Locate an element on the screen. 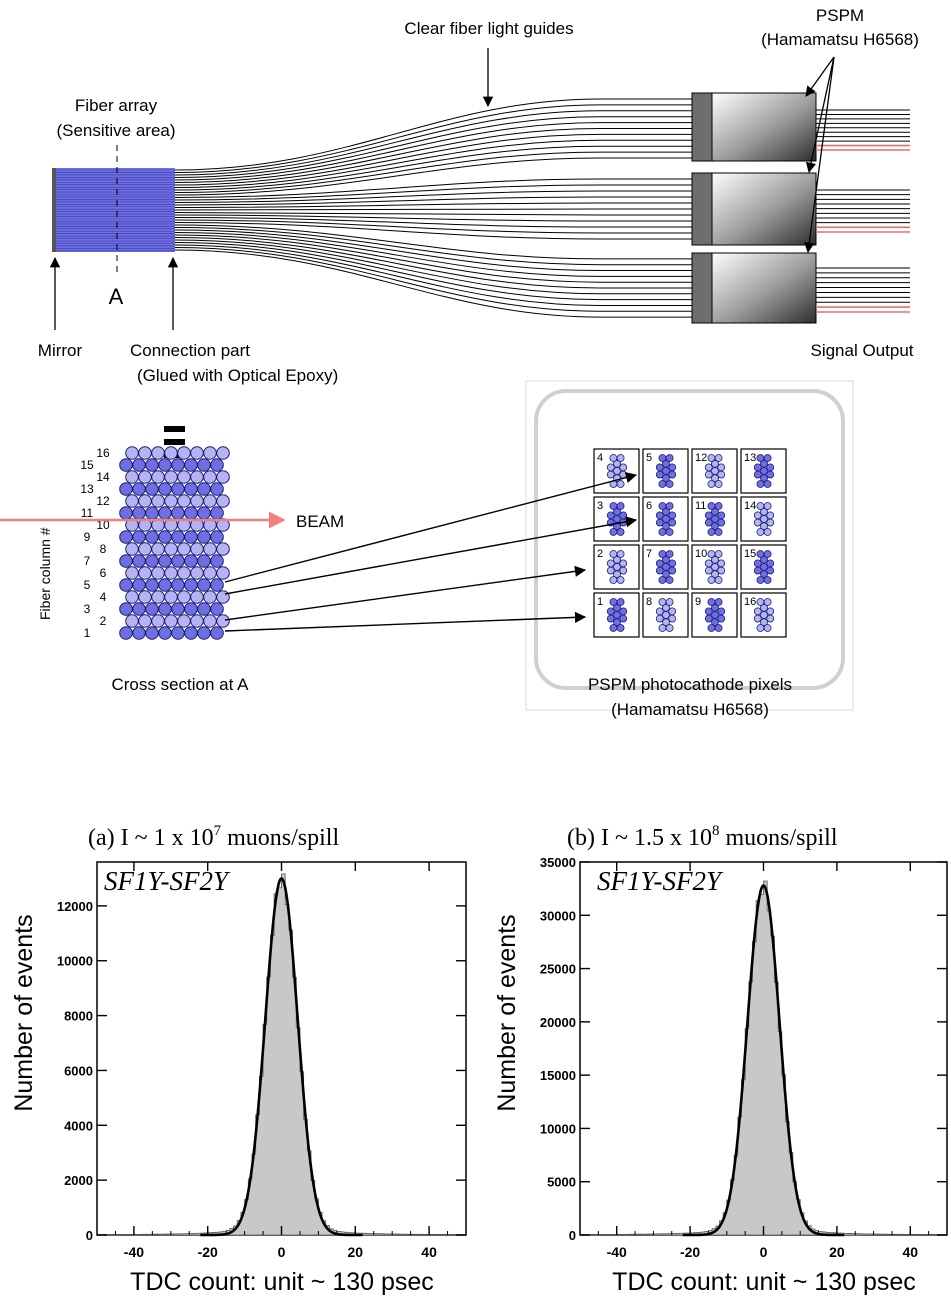  fiber-column-number: 3 is located at coordinates (87, 609).